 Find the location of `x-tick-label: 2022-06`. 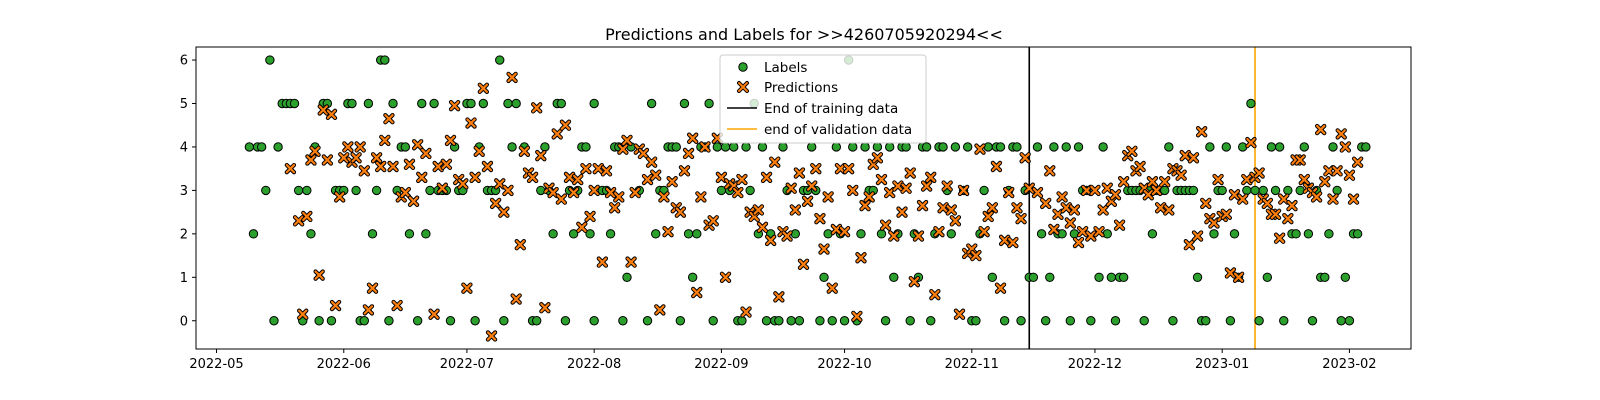

x-tick-label: 2022-06 is located at coordinates (344, 364).